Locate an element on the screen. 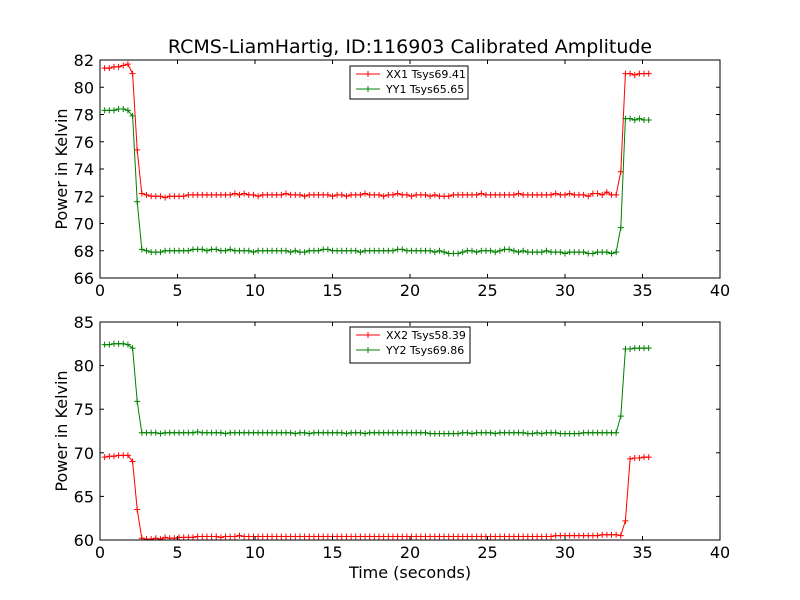  legend-label: XX1 Tsys69.41 is located at coordinates (426, 74).